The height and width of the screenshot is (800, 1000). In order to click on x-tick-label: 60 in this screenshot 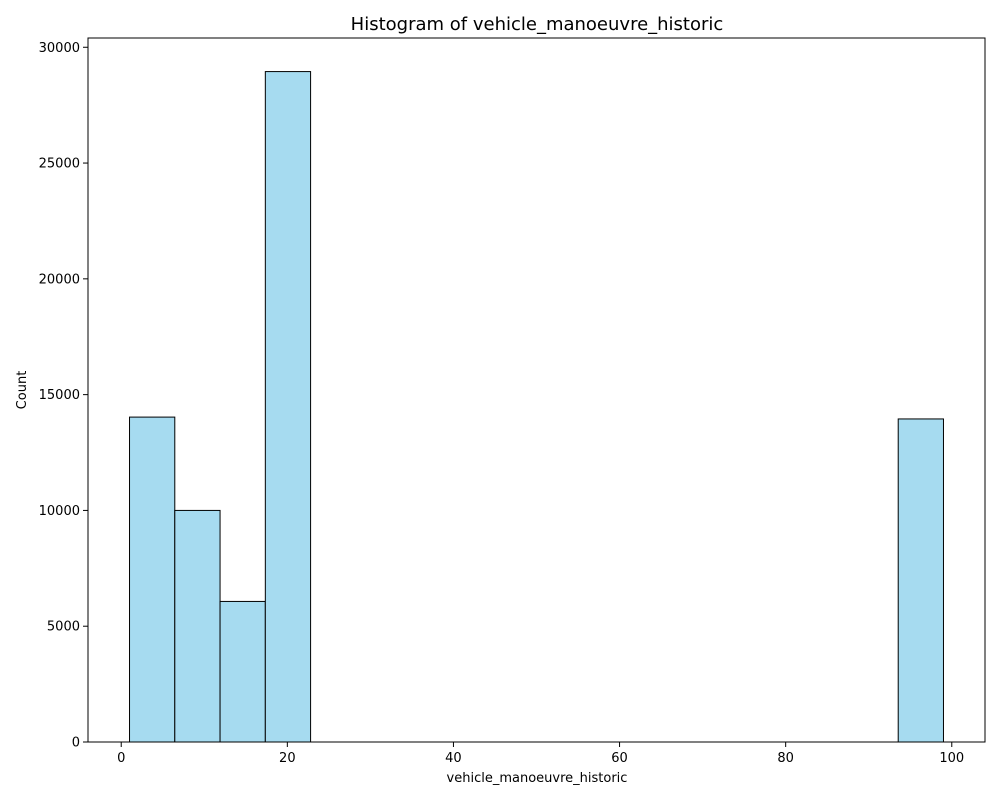, I will do `click(619, 758)`.